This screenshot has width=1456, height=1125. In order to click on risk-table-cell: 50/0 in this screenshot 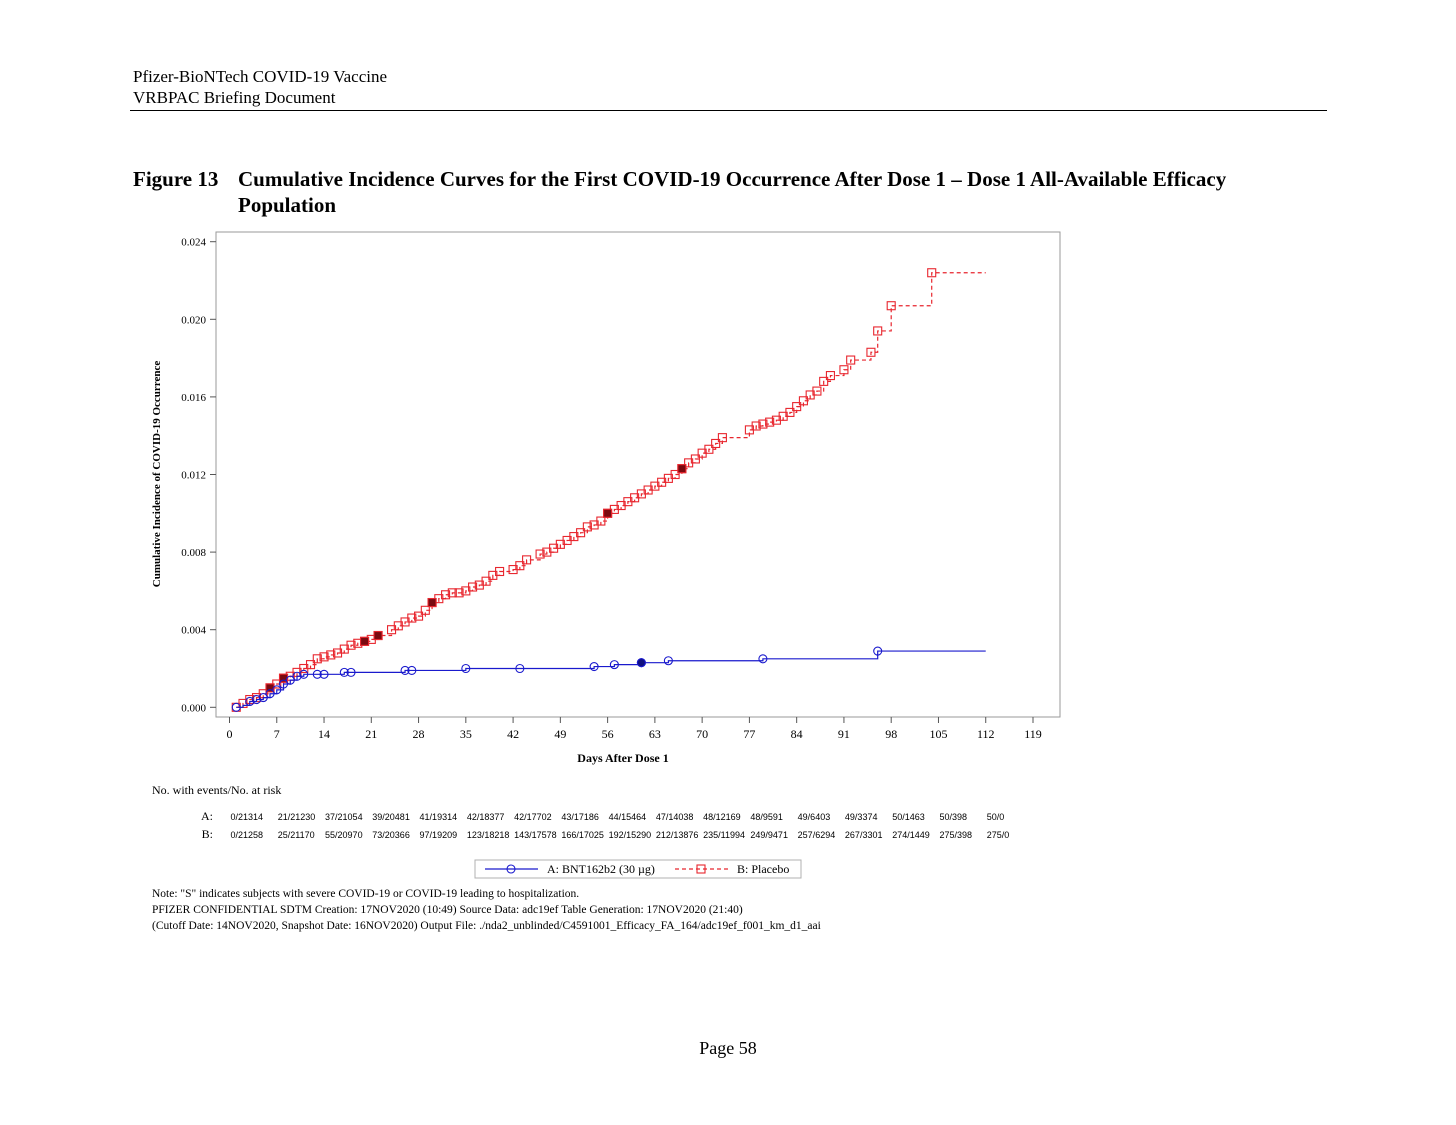, I will do `click(996, 817)`.